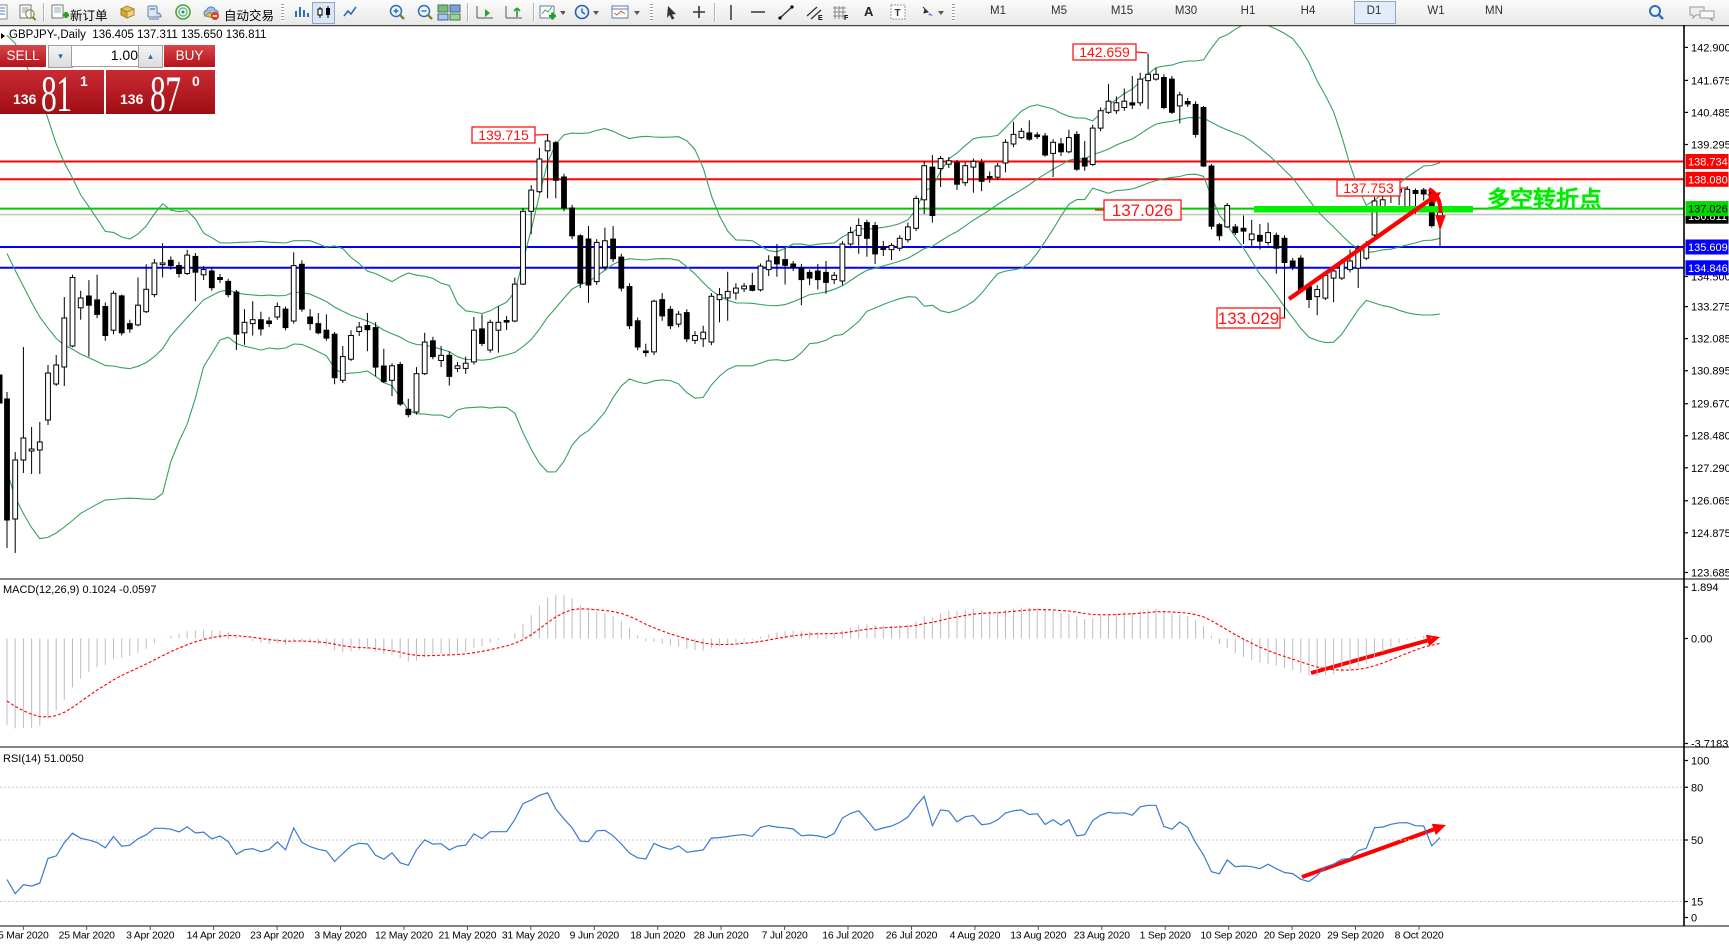 The height and width of the screenshot is (948, 1729). What do you see at coordinates (1708, 269) in the screenshot?
I see `svg-text: 134.846` at bounding box center [1708, 269].